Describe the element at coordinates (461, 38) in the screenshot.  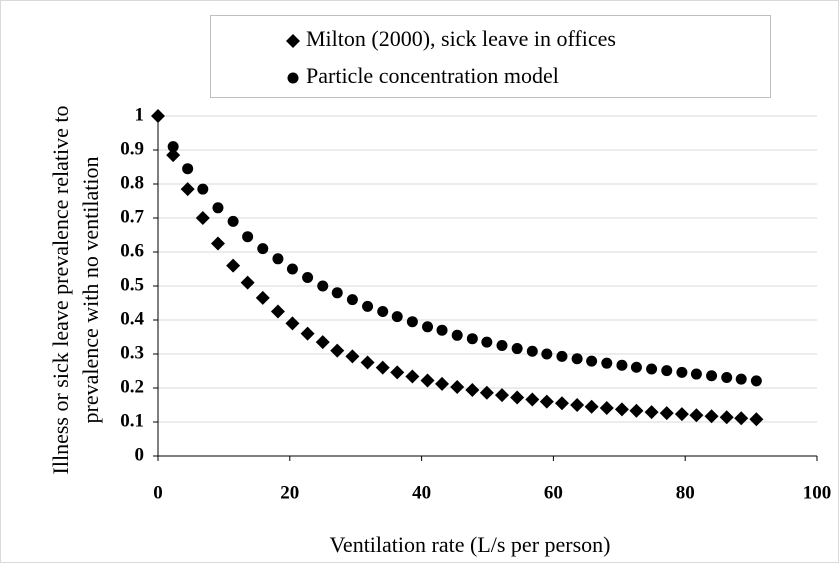
I see `legend-label: Milton (2000), sick leave in offices` at that location.